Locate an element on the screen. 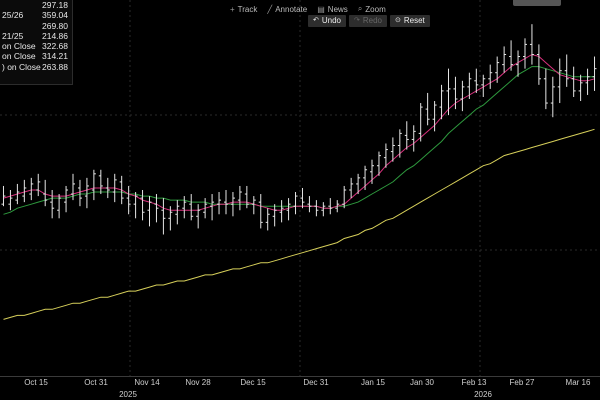 Image resolution: width=600 pixels, height=400 pixels. x-axis-line is located at coordinates (300, 376).